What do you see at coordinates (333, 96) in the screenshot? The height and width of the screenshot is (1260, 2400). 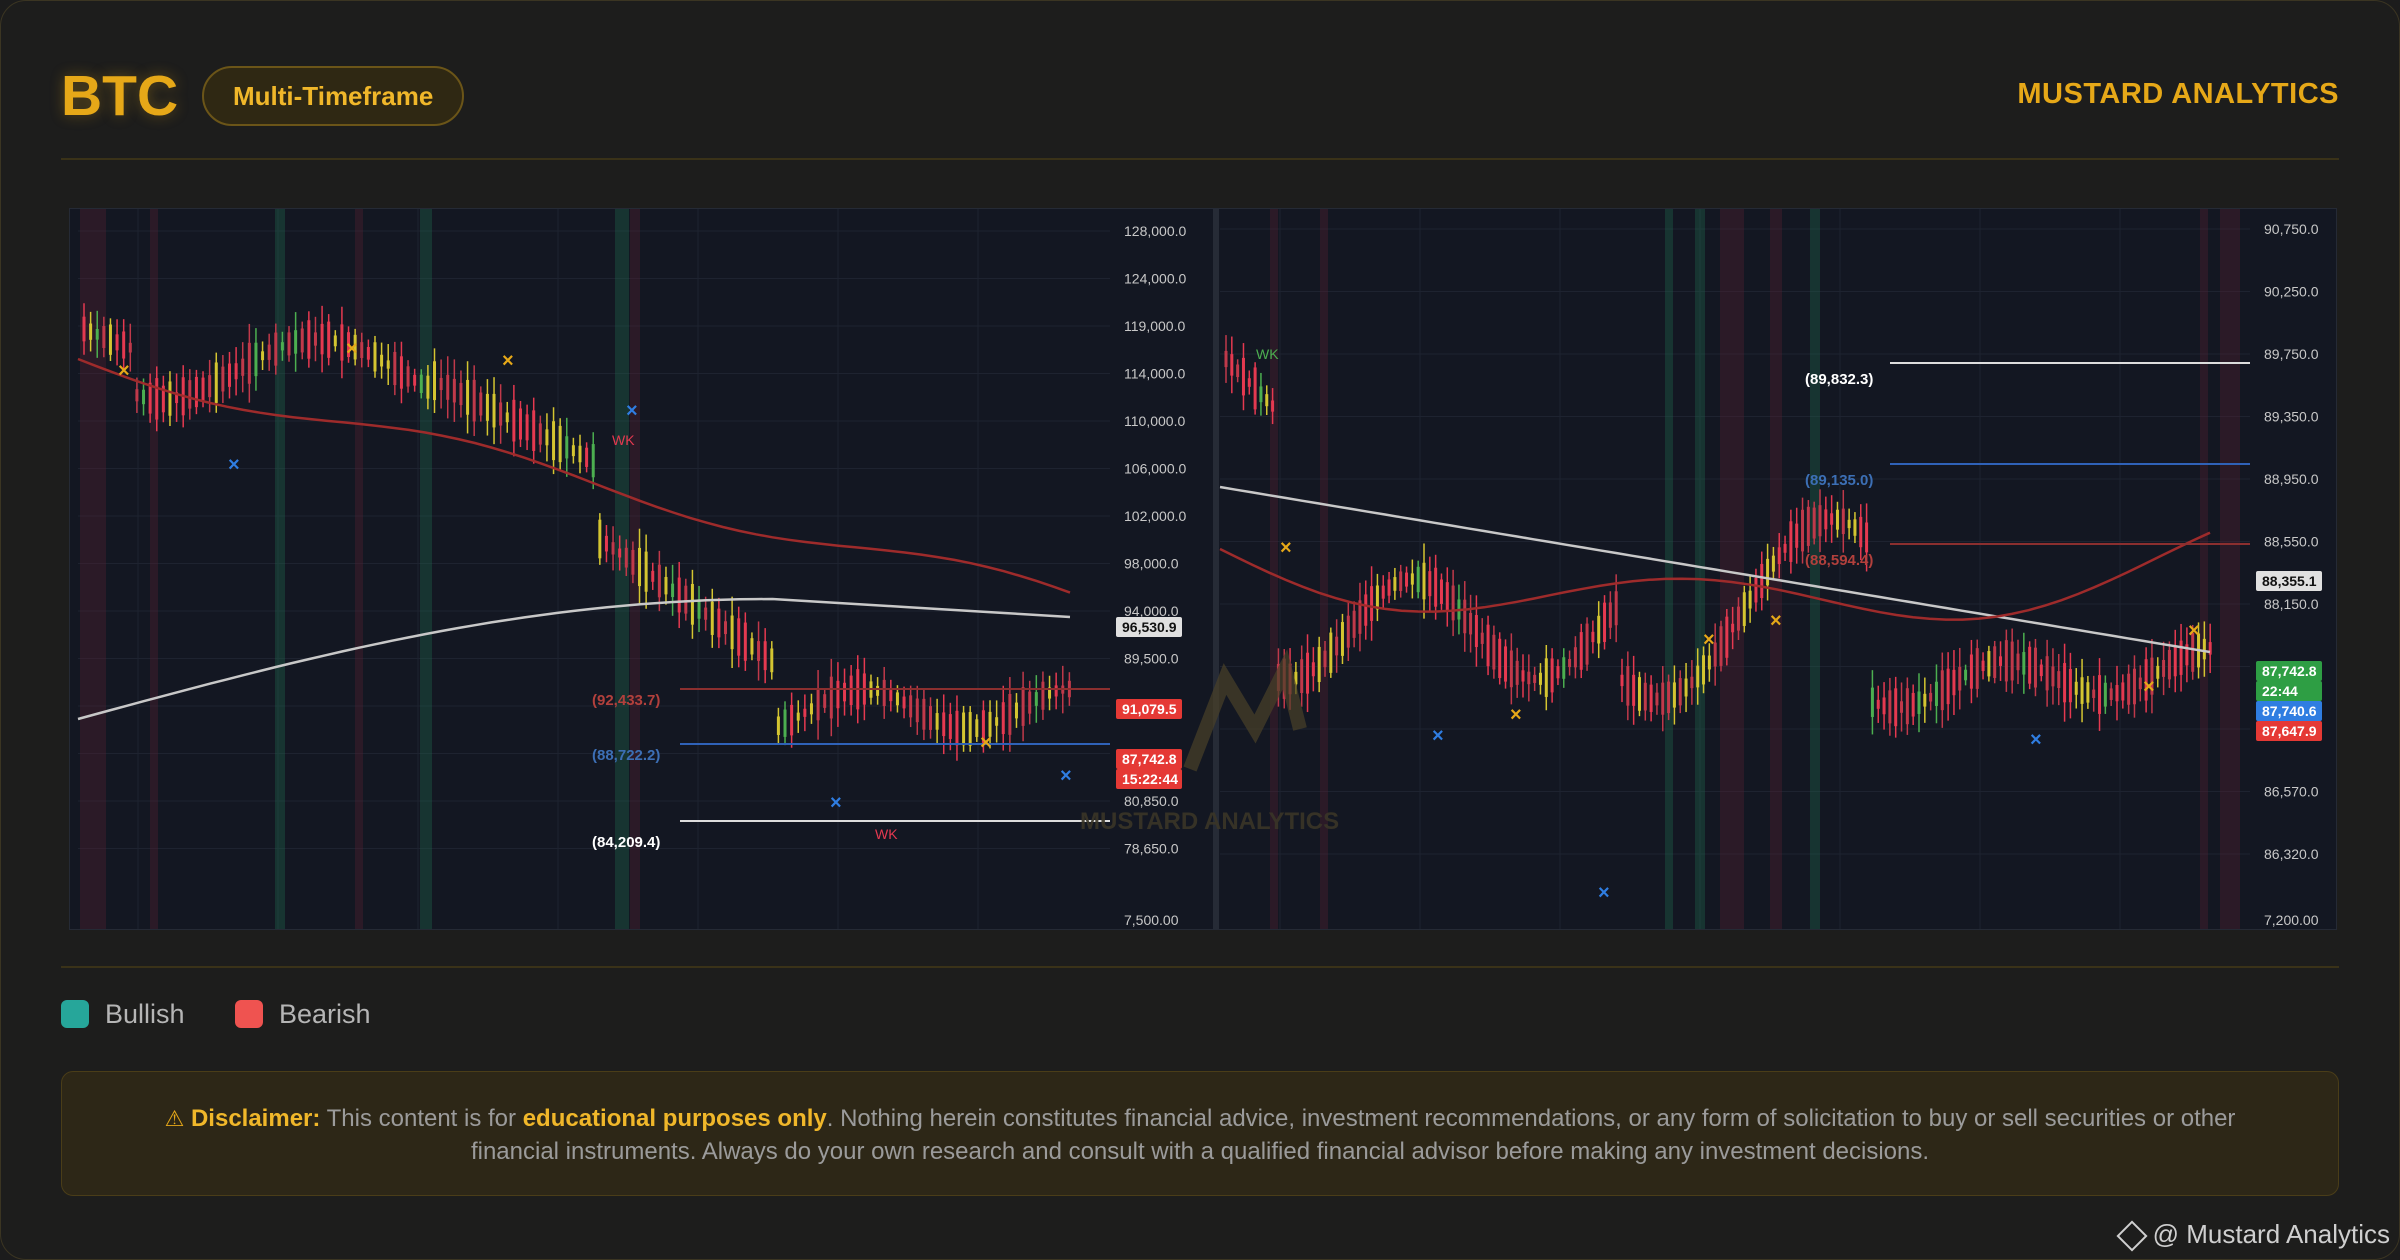 I see `timeframe-badge: Multi-Timeframe` at bounding box center [333, 96].